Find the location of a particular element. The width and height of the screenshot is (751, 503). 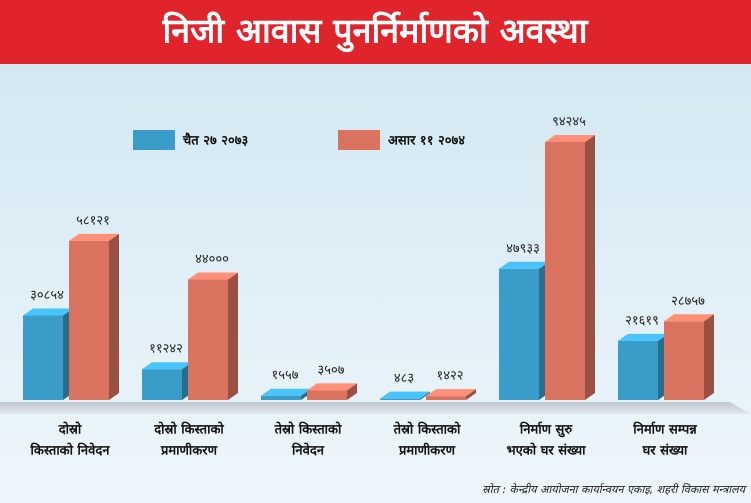

data-label: २१६१९ is located at coordinates (642, 320).